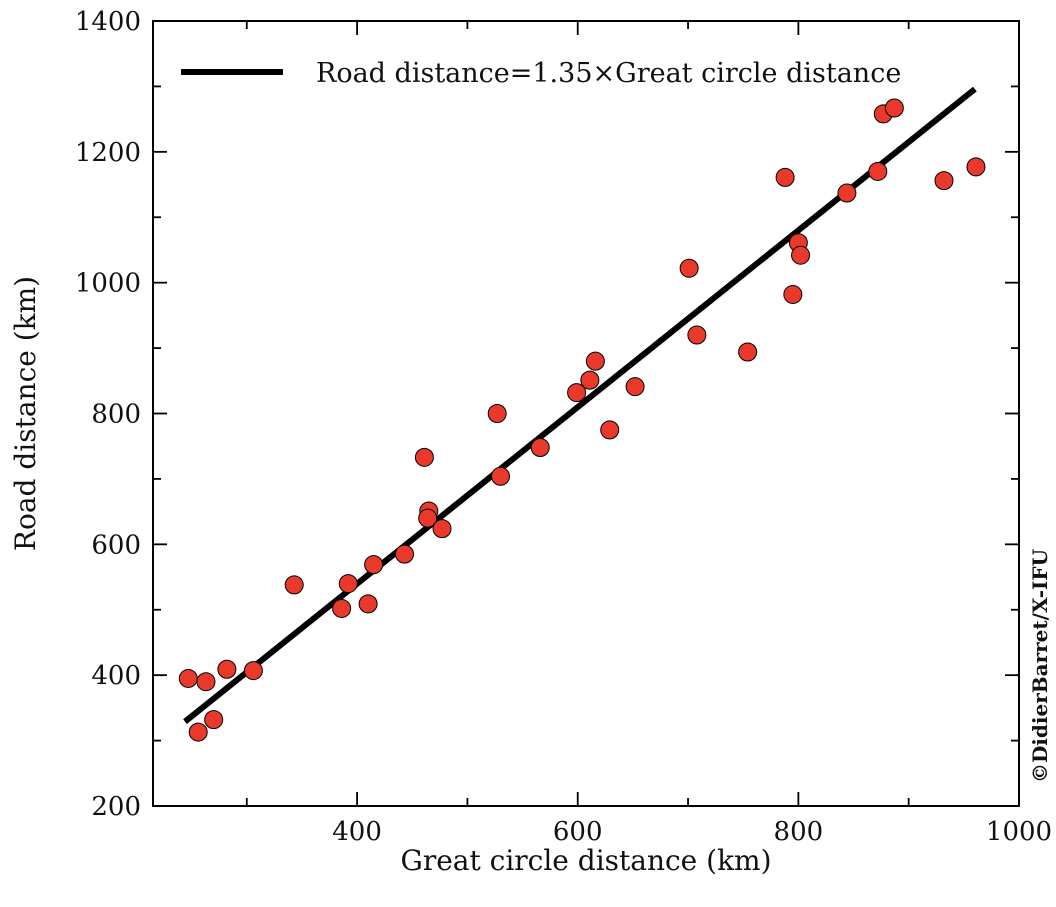  I want to click on y-tick-label: 600, so click(116, 545).